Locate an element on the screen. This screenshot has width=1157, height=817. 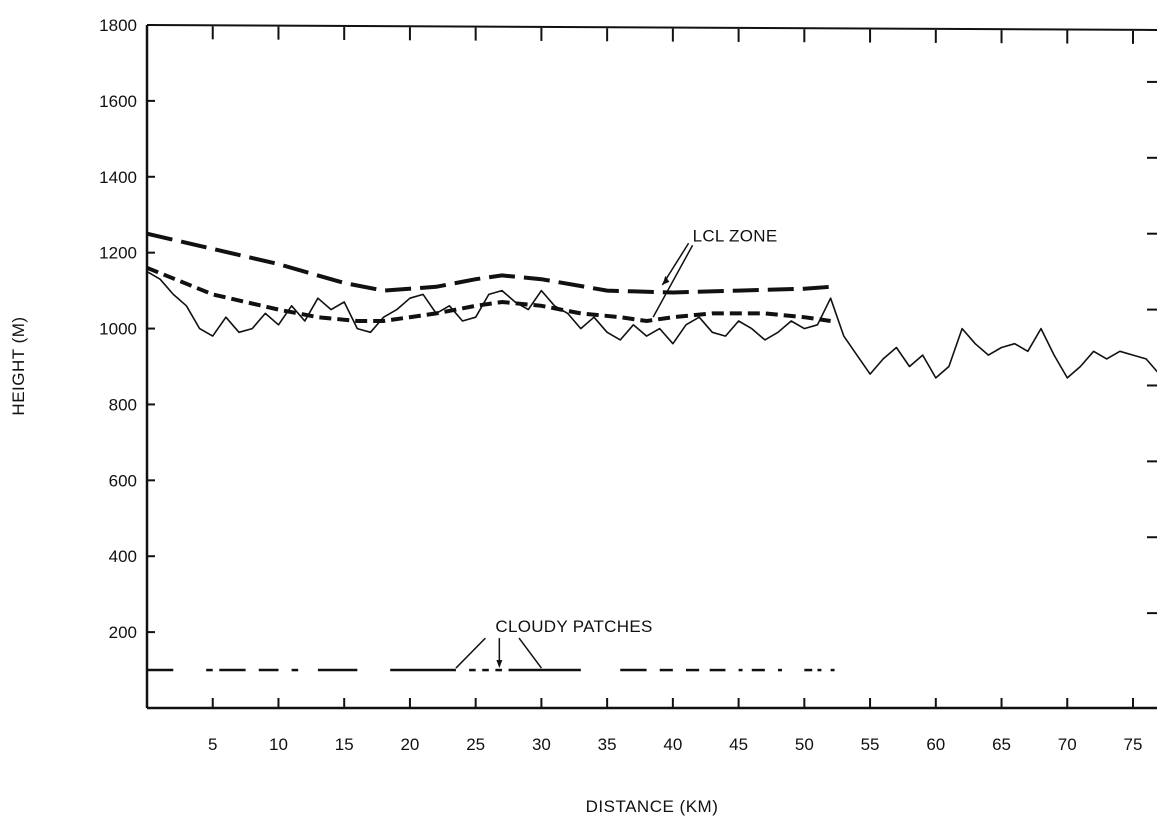
x-tick-label: 15 is located at coordinates (344, 744).